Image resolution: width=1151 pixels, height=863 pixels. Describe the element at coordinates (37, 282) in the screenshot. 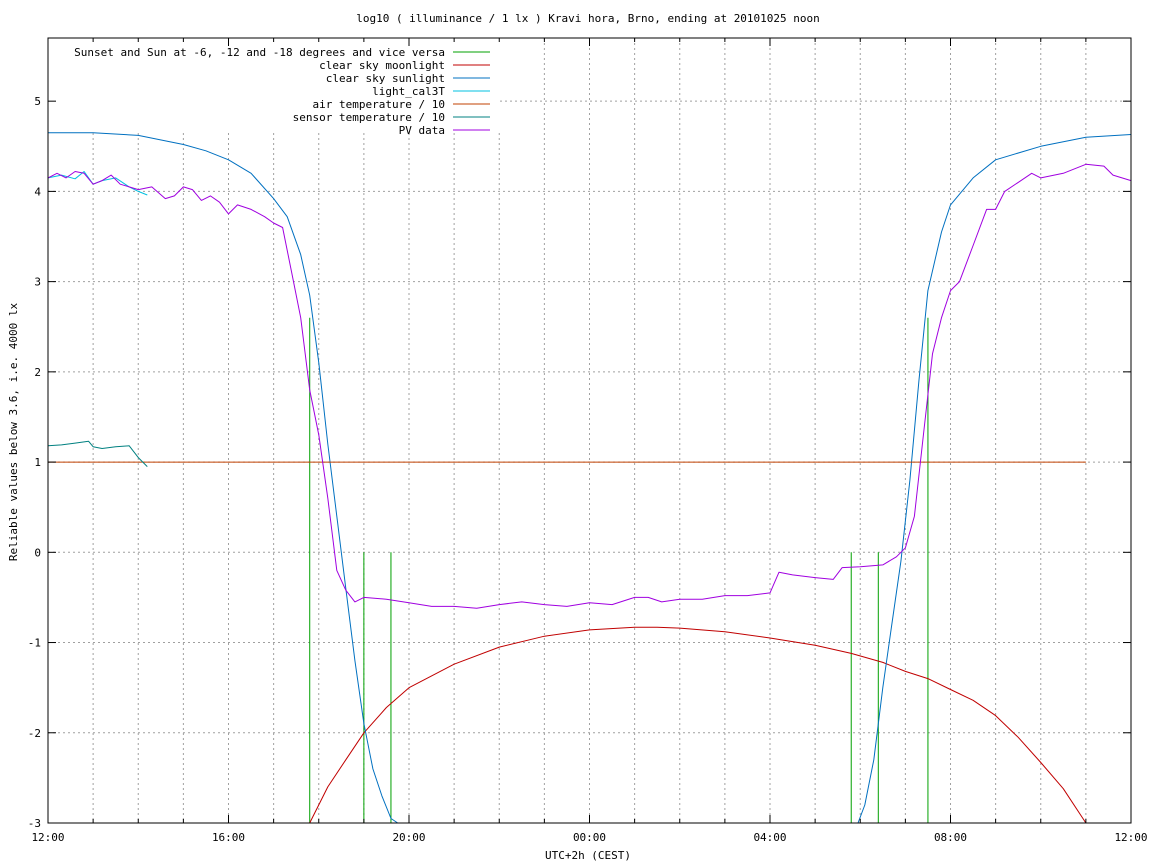

I see `y-tick-label: 3` at that location.